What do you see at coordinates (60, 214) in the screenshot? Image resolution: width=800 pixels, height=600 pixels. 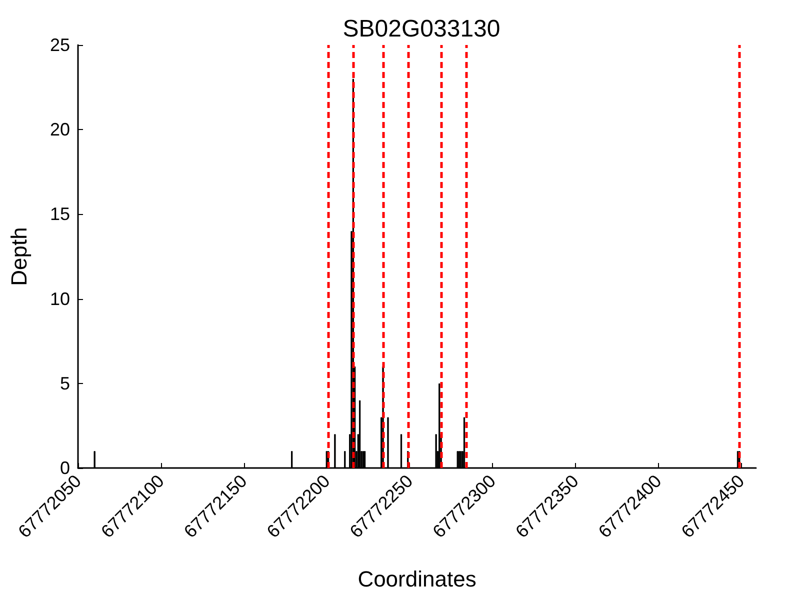 I see `y-tick-label: 15` at bounding box center [60, 214].